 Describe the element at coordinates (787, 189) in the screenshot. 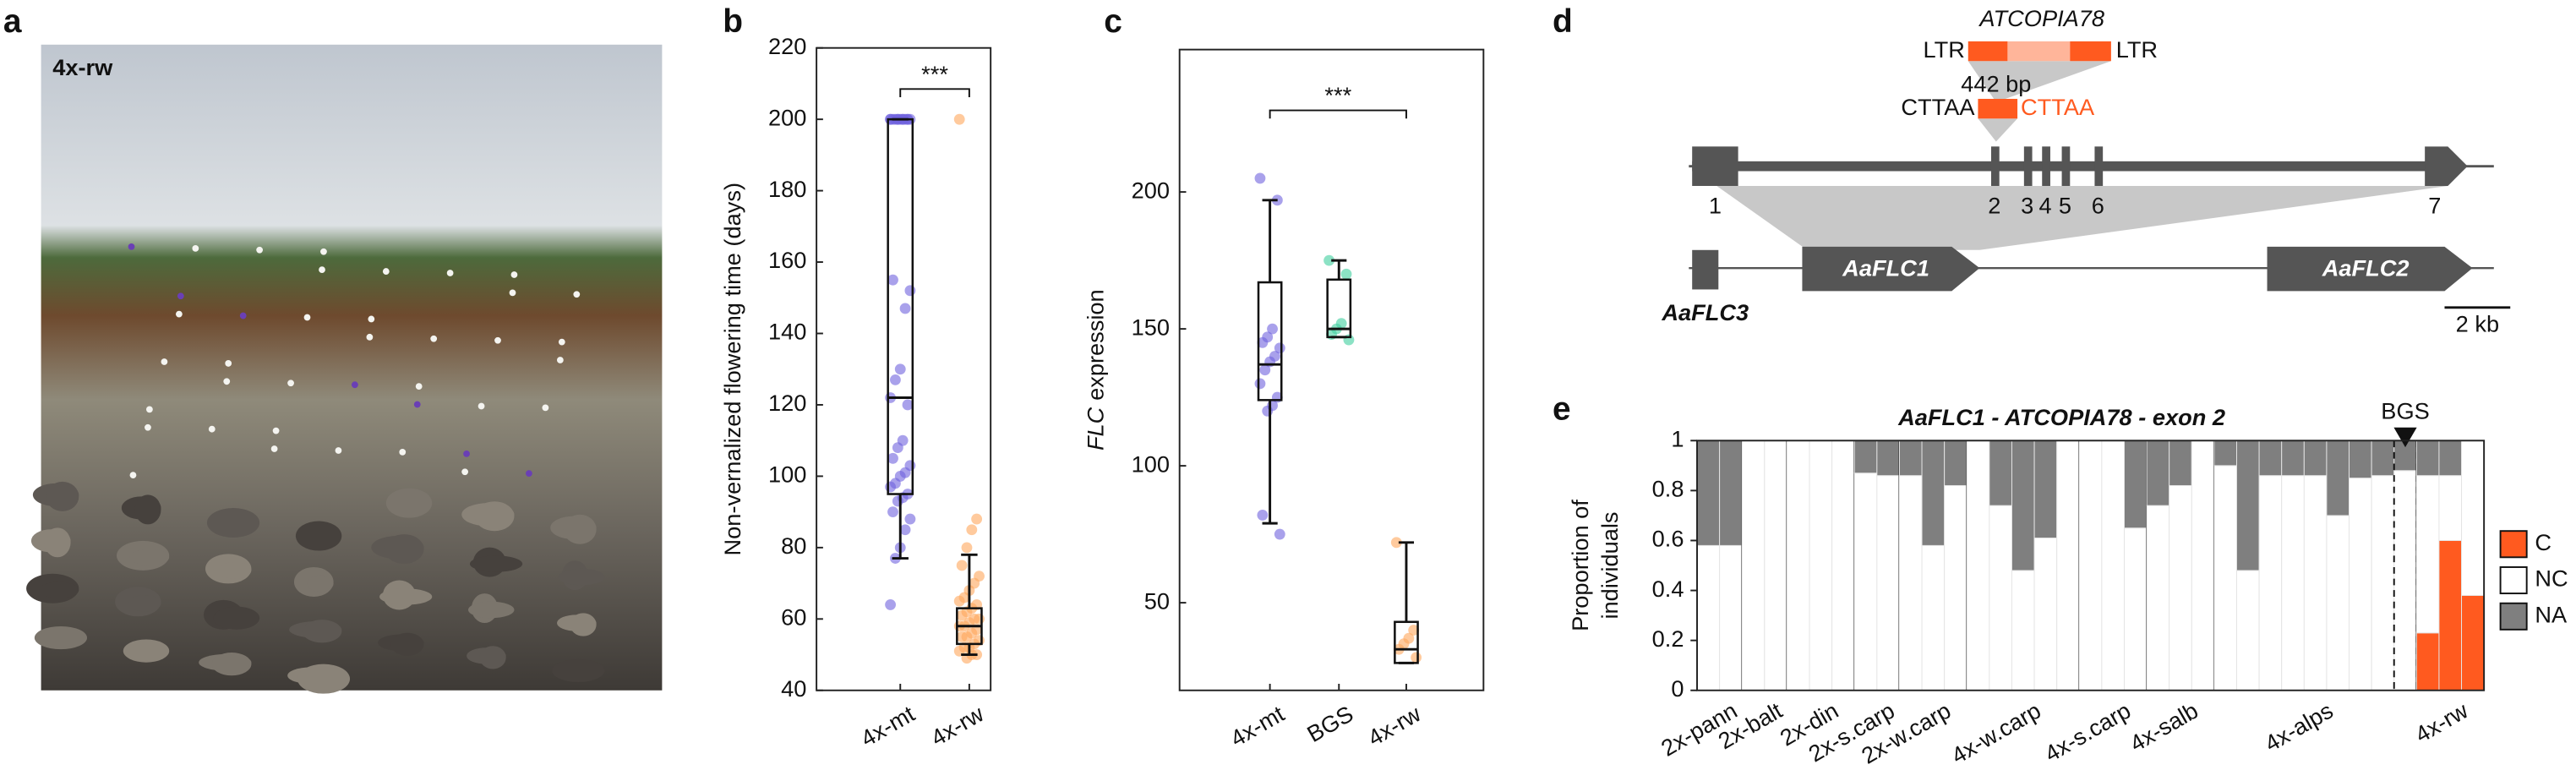

I see `y-tick-label: 180` at that location.